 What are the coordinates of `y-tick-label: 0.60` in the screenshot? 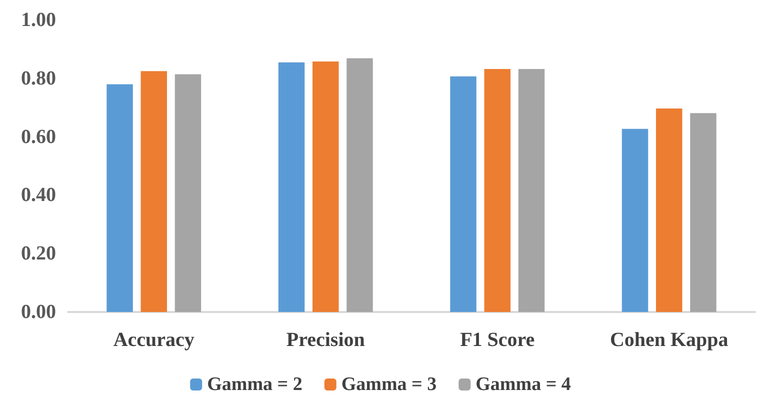 It's located at (38, 137).